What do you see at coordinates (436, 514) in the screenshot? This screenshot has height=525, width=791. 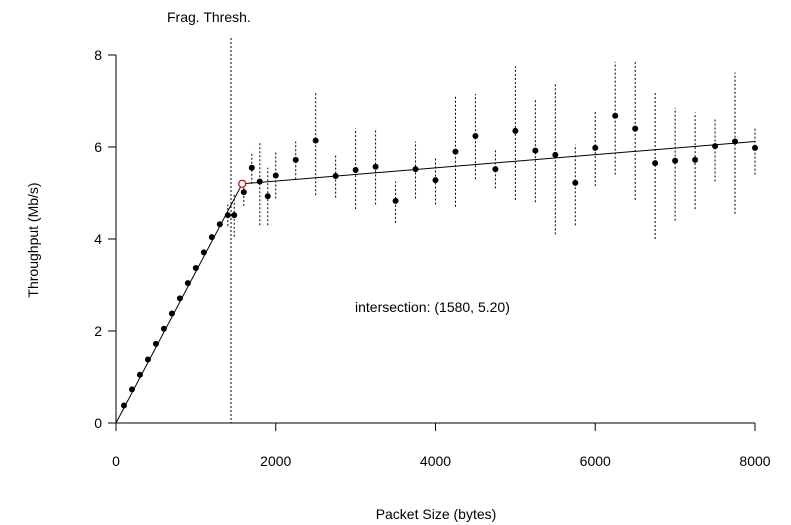 I see `x-axis-label: Packet Size (bytes)` at bounding box center [436, 514].